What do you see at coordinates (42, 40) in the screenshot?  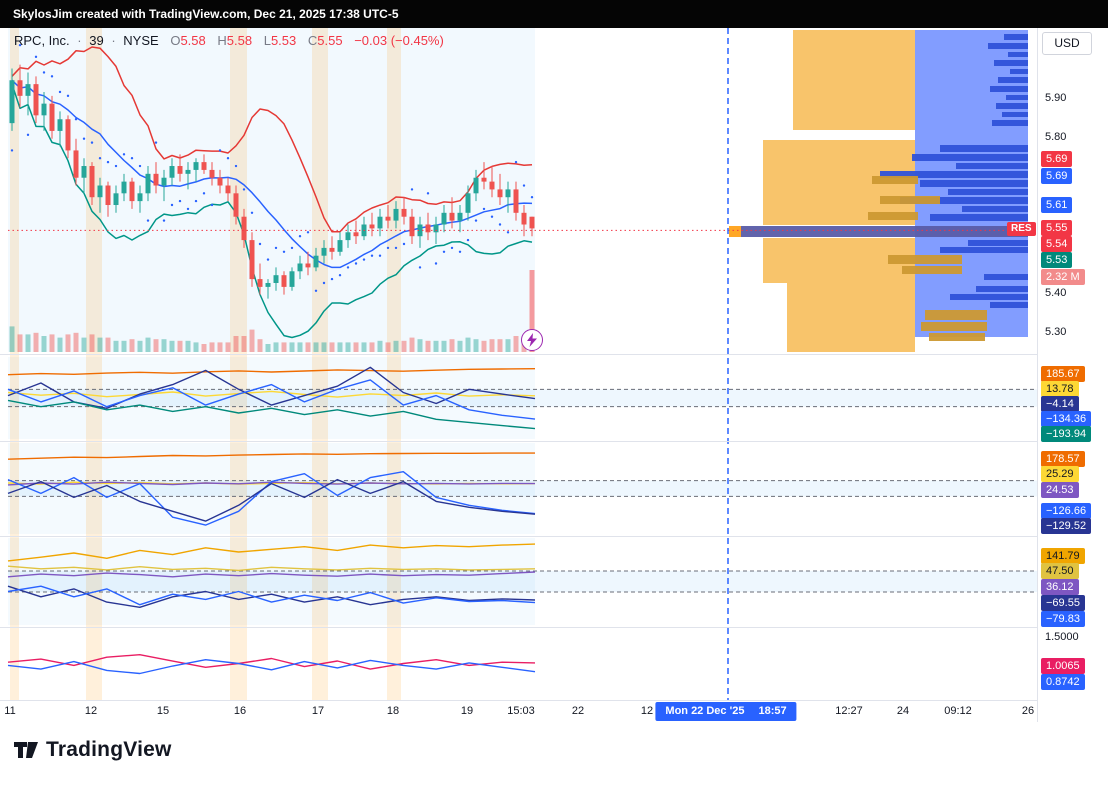 I see `symbol-title: RPC, Inc.` at bounding box center [42, 40].